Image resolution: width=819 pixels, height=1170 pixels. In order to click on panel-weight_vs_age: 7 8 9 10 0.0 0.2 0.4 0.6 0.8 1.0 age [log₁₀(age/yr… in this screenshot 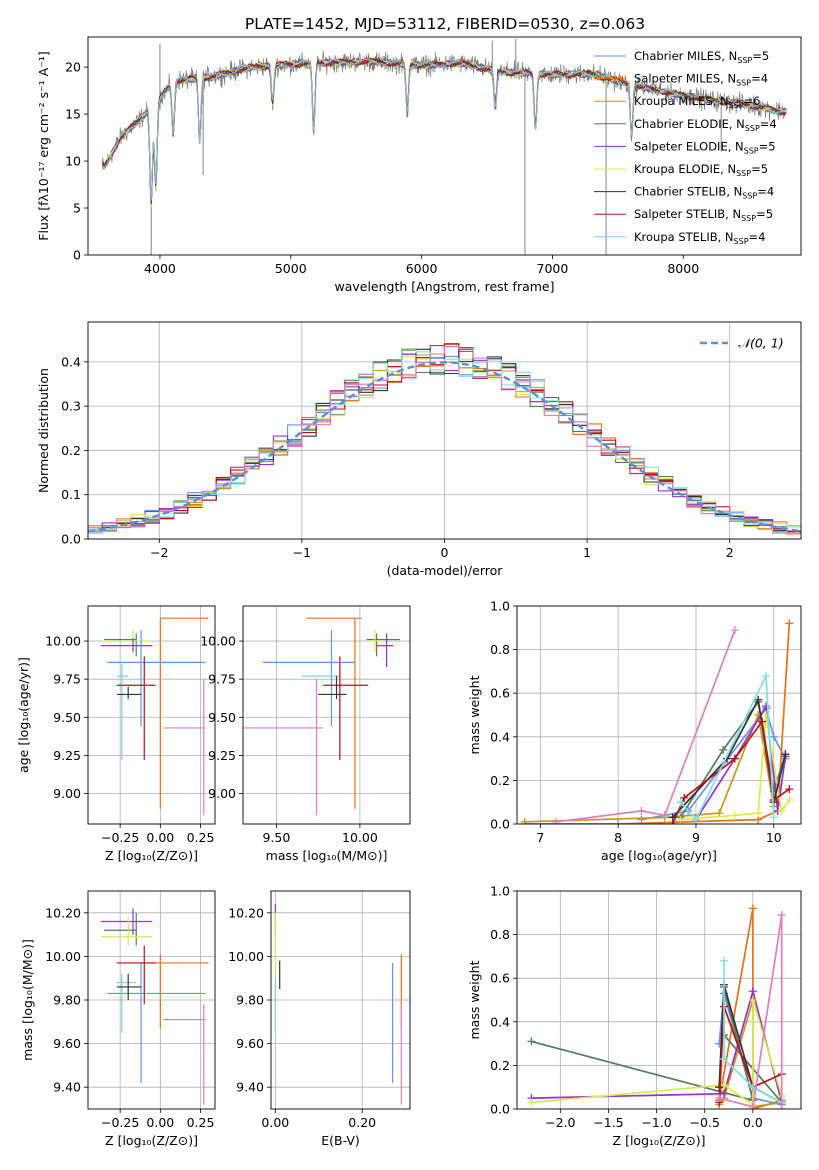, I will do `click(634, 731)`.